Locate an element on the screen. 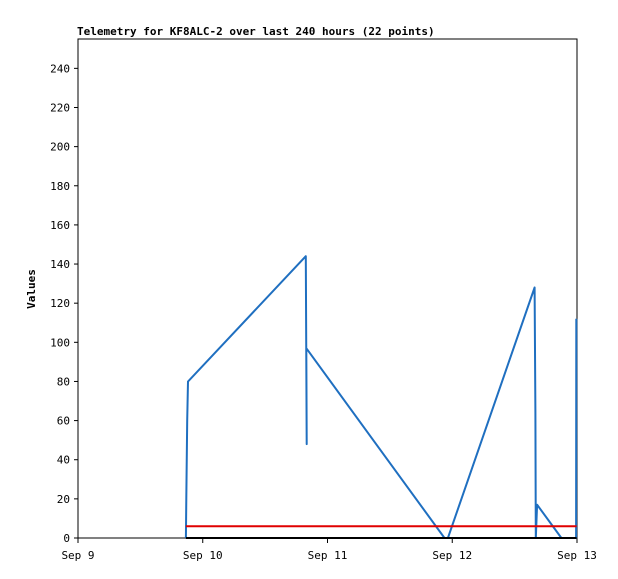 The image size is (618, 579). y-tick-label: 140 is located at coordinates (60, 264).